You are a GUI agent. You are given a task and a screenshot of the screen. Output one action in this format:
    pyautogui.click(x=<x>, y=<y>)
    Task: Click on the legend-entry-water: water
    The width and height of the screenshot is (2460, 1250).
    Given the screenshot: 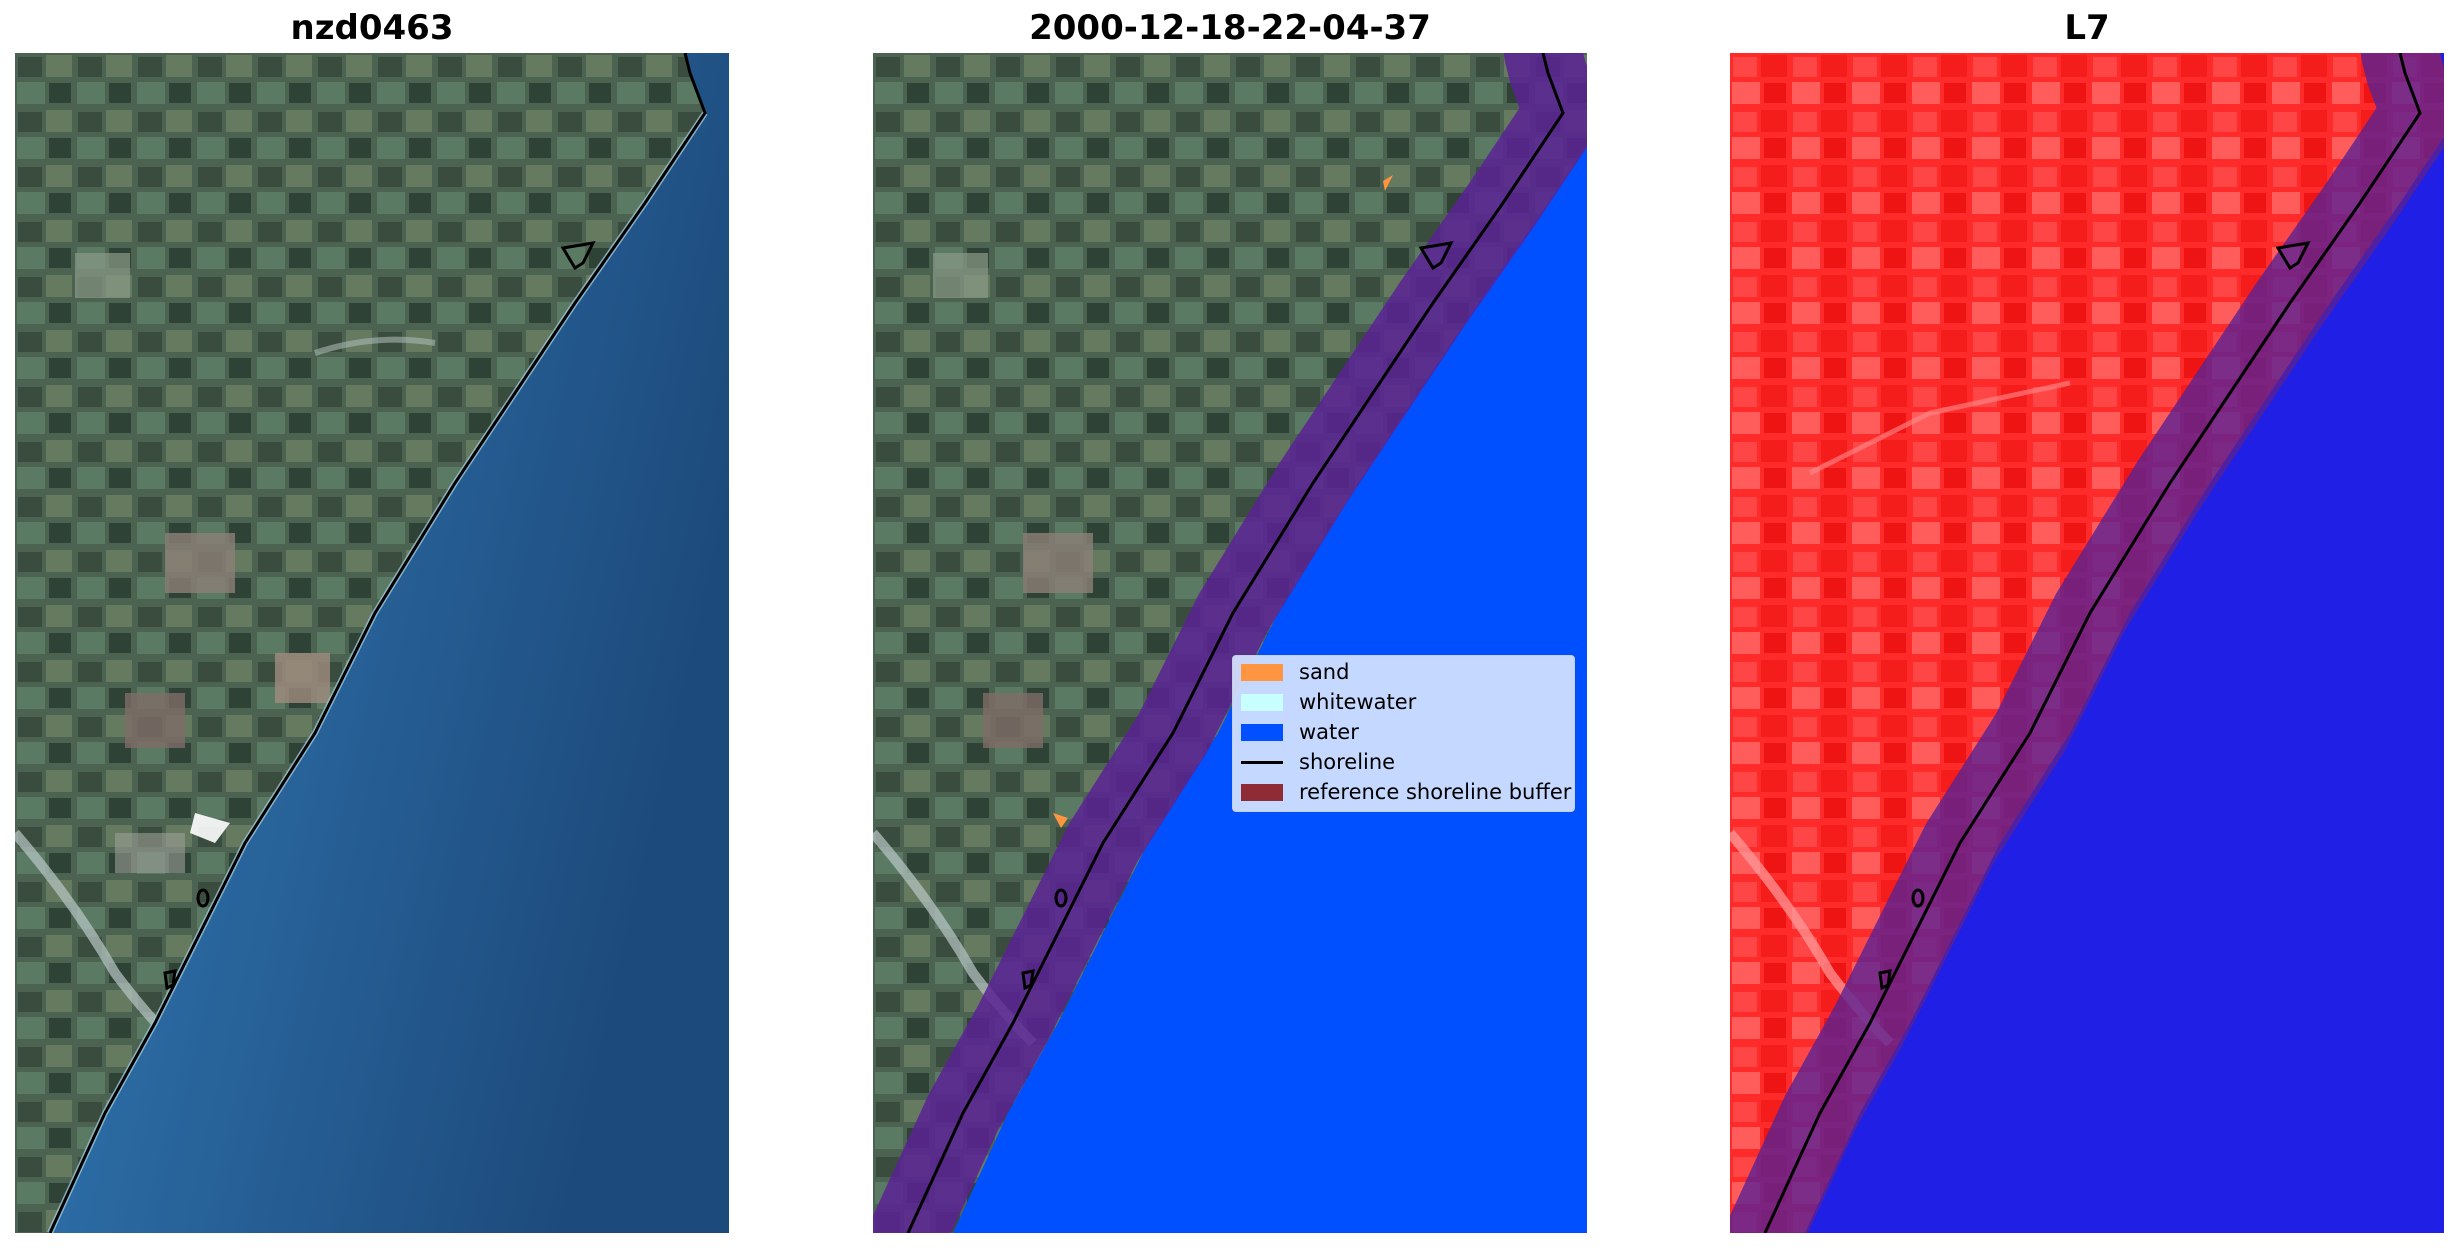 What is the action you would take?
    pyautogui.click(x=1300, y=732)
    